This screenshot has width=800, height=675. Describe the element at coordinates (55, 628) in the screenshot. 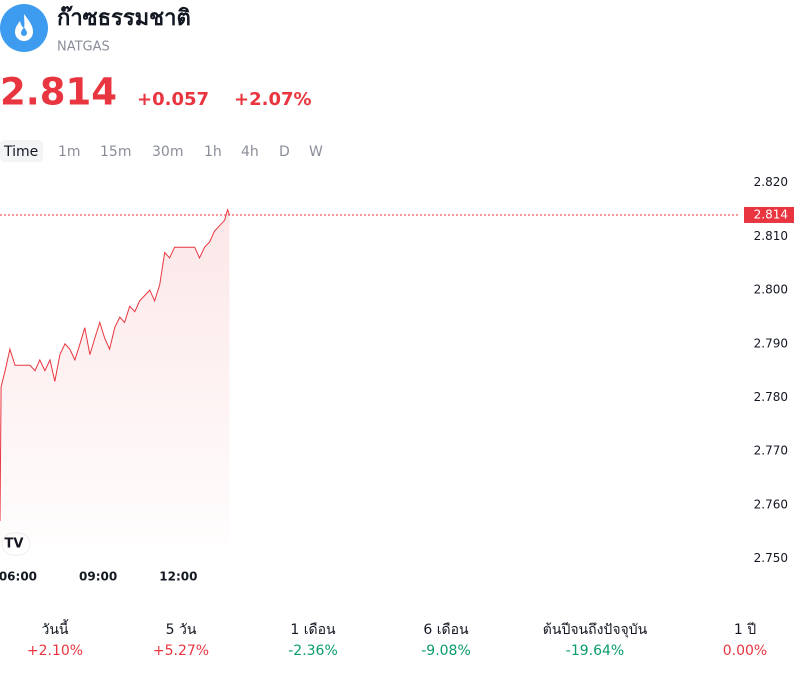

I see `perf-label: วันนี้` at that location.